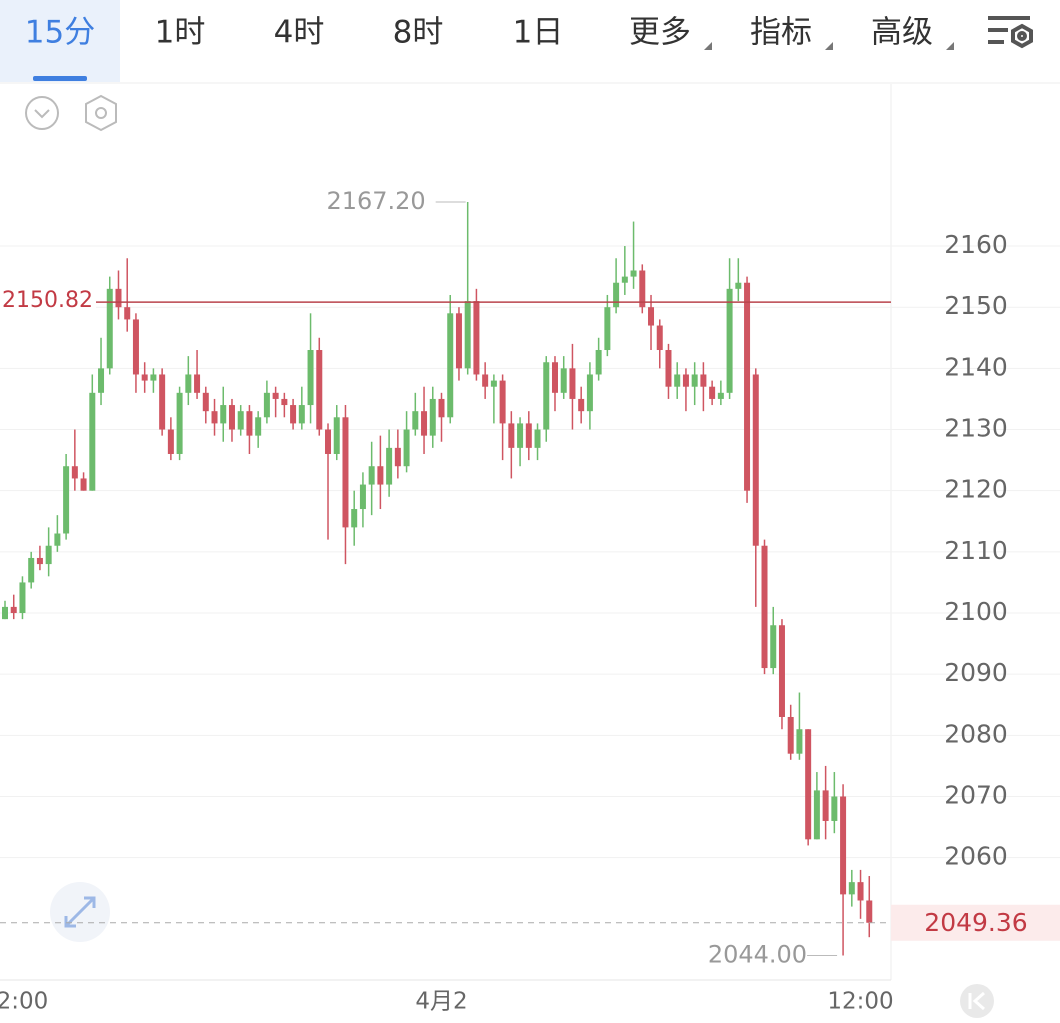  What do you see at coordinates (60, 78) in the screenshot?
I see `active-tab-indicator` at bounding box center [60, 78].